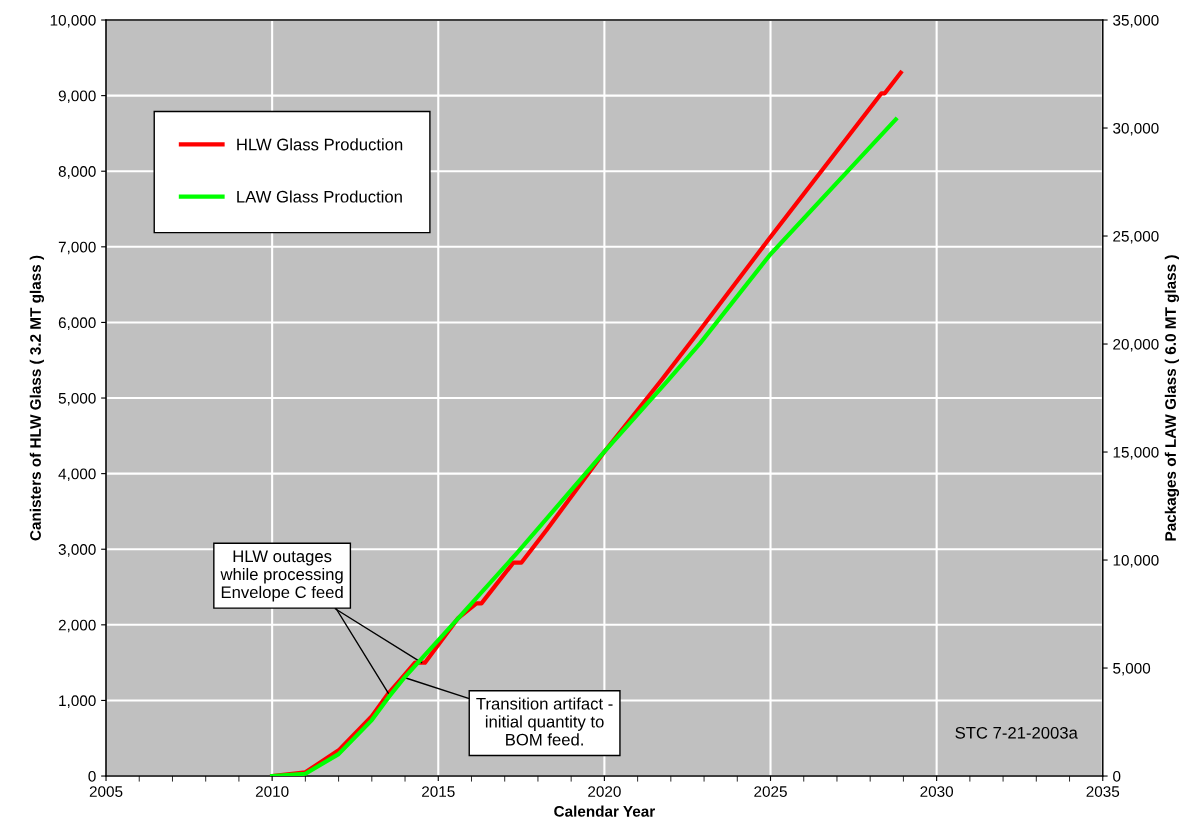  I want to click on y-tick-label: 5,000, so click(77, 399).